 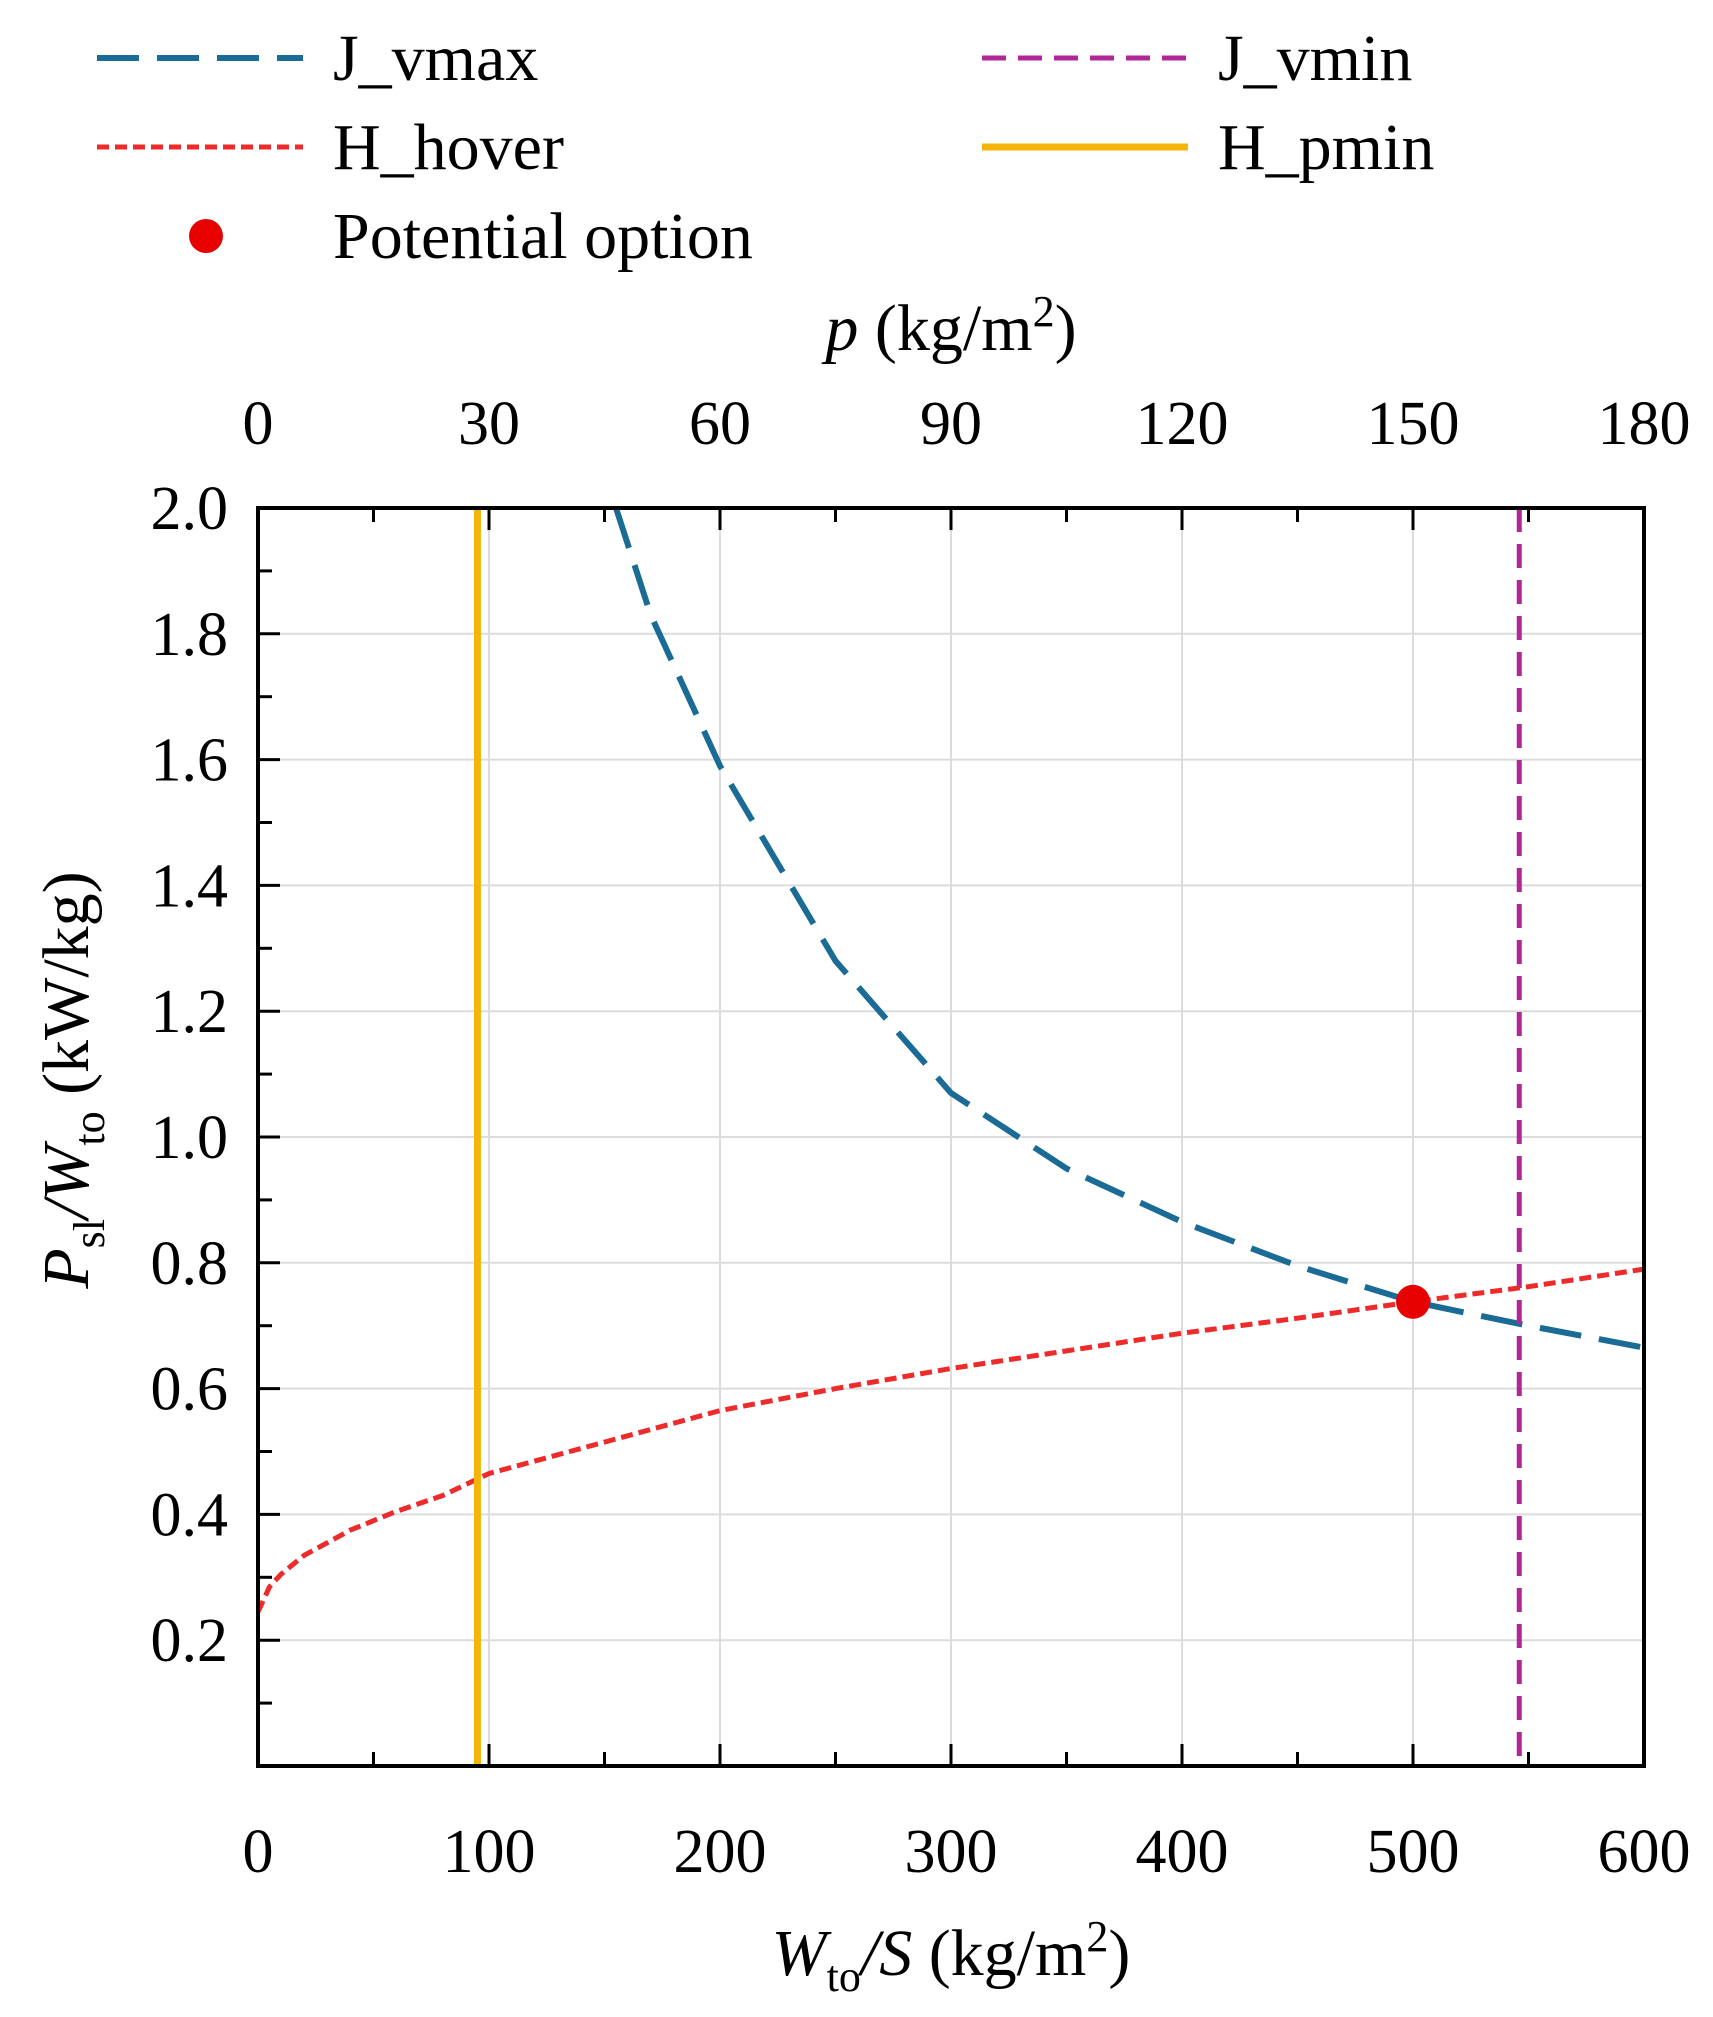 I want to click on point-potential-option, so click(x=1413, y=1301).